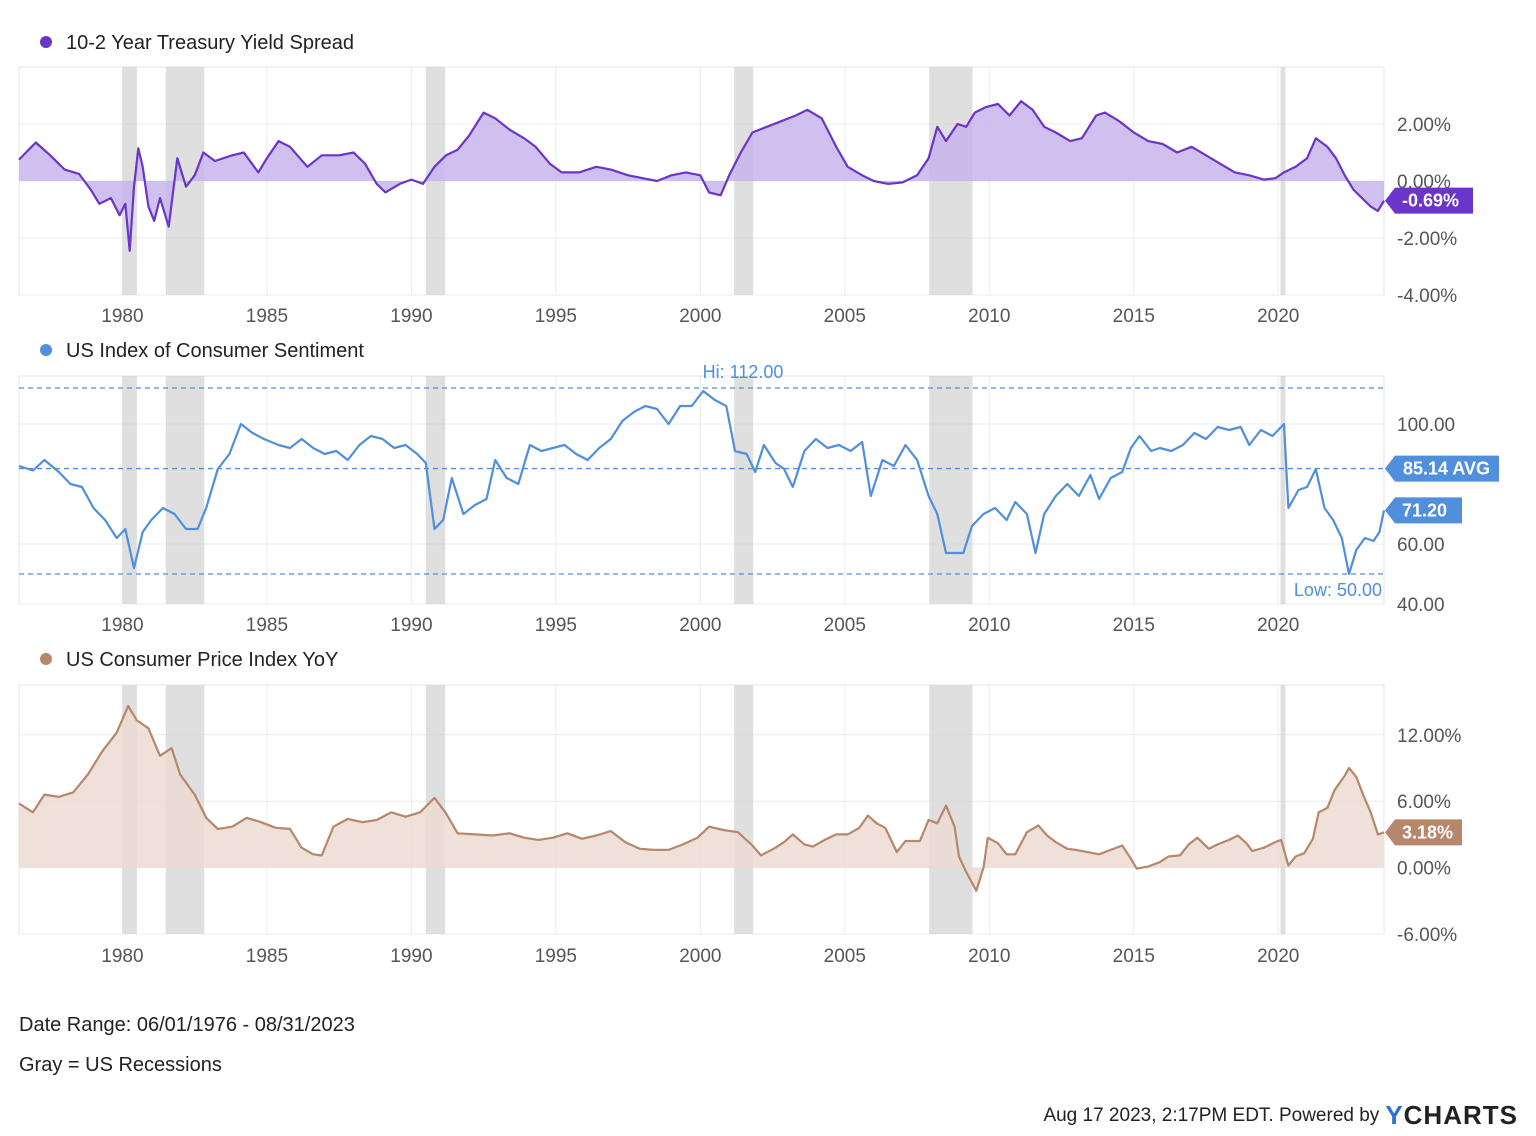 This screenshot has height=1136, width=1536. What do you see at coordinates (210, 43) in the screenshot?
I see `legend-title-treasury: 10-2 Year Treasury Yield Spread` at bounding box center [210, 43].